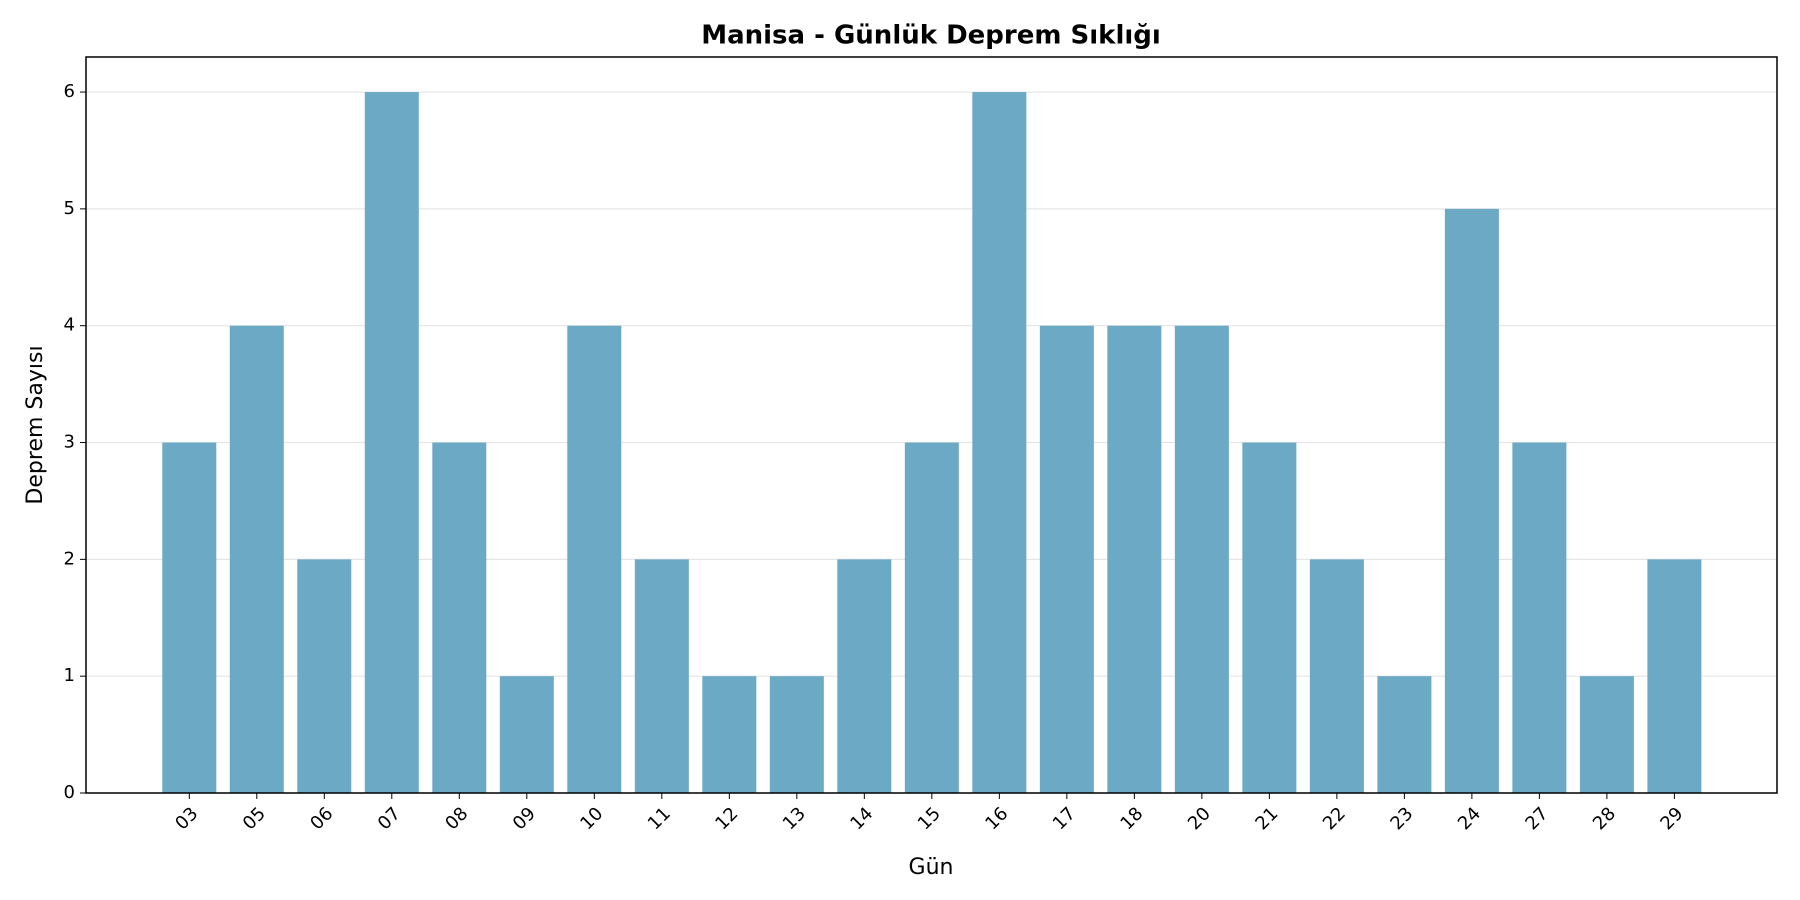 This screenshot has width=1800, height=900. Describe the element at coordinates (1266, 818) in the screenshot. I see `x-tick-label: 21` at that location.